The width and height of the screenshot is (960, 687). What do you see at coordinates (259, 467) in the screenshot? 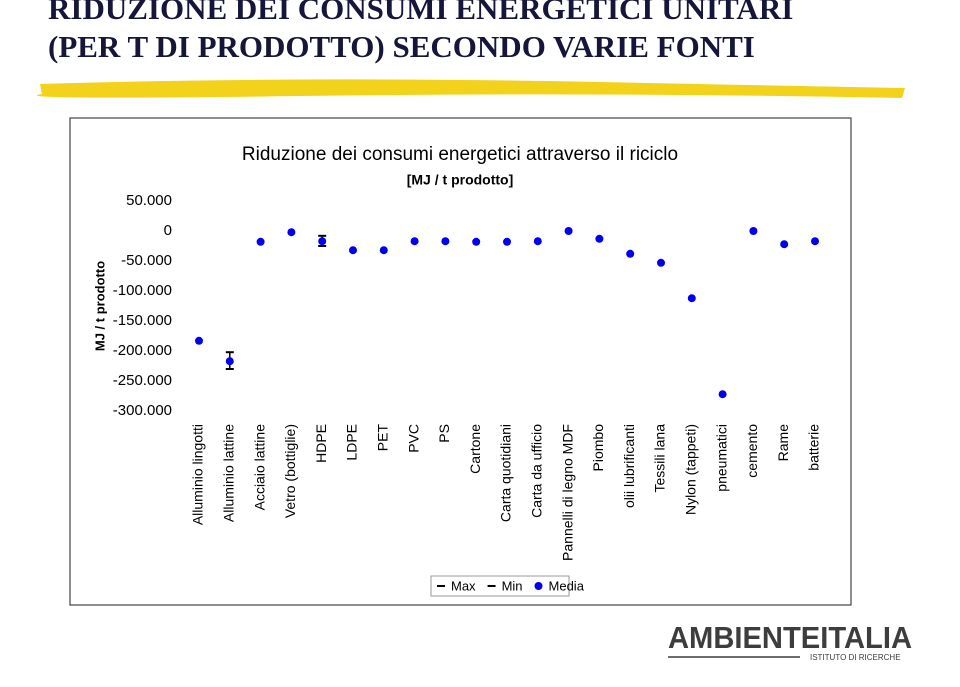
I see `x-tick-label: Acciaio lattine` at bounding box center [259, 467].